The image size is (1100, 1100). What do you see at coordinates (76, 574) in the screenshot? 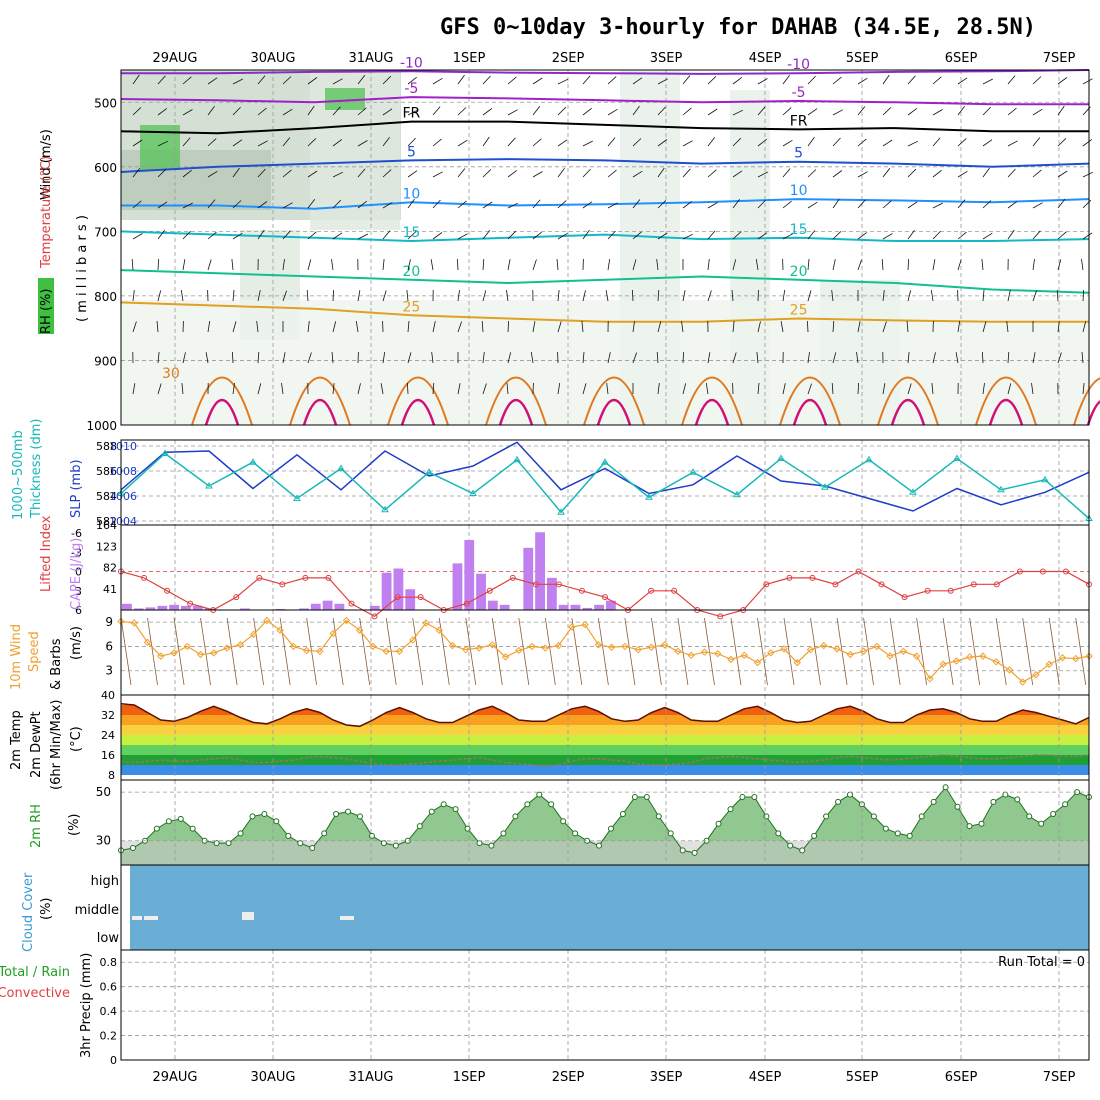
I see `panel-label: CAPE (J/kg)` at bounding box center [76, 574].